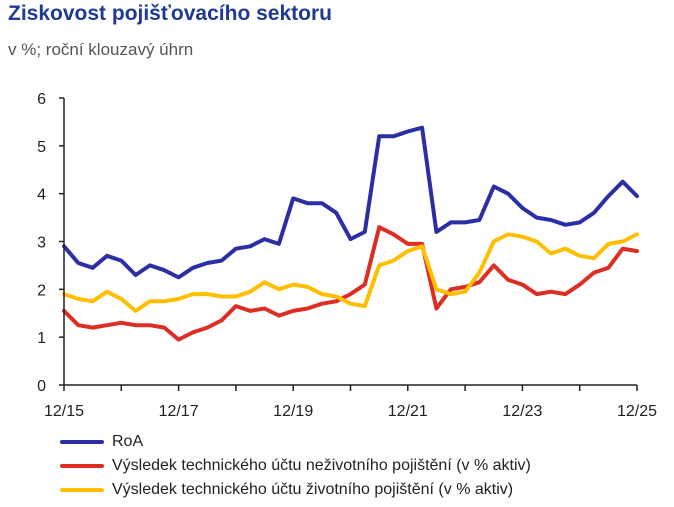 Image resolution: width=674 pixels, height=507 pixels. What do you see at coordinates (82, 442) in the screenshot?
I see `legend-swatch-roa` at bounding box center [82, 442].